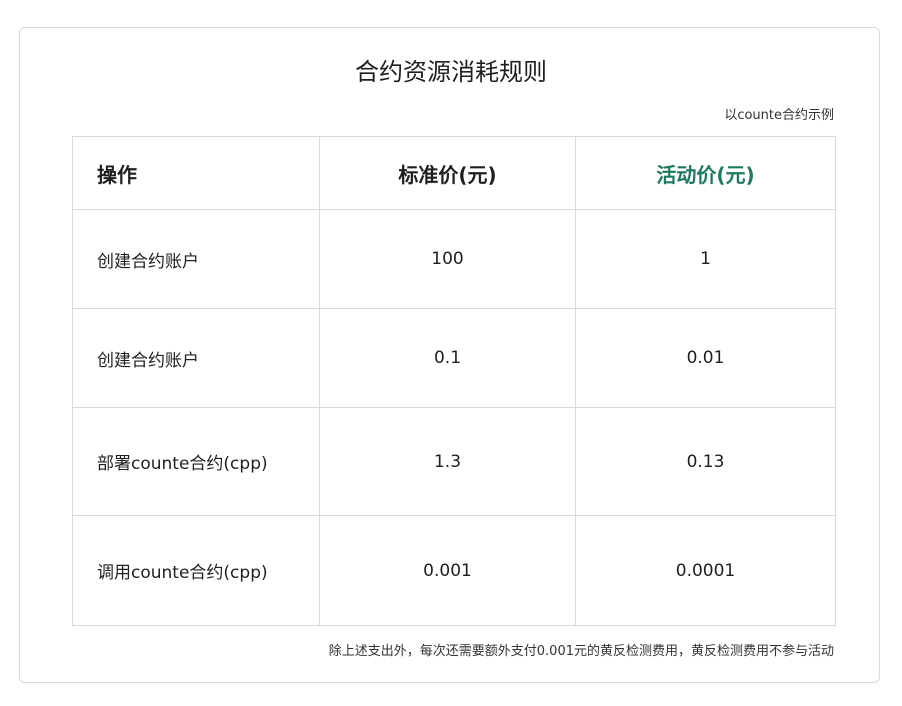  What do you see at coordinates (705, 358) in the screenshot?
I see `cell-activity-price: 0.01` at bounding box center [705, 358].